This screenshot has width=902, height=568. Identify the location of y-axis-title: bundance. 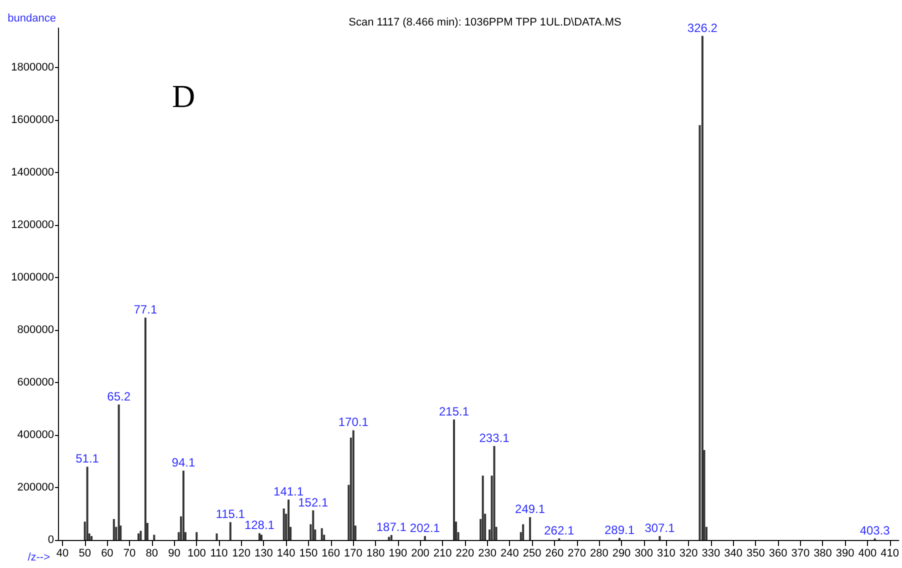
(32, 18).